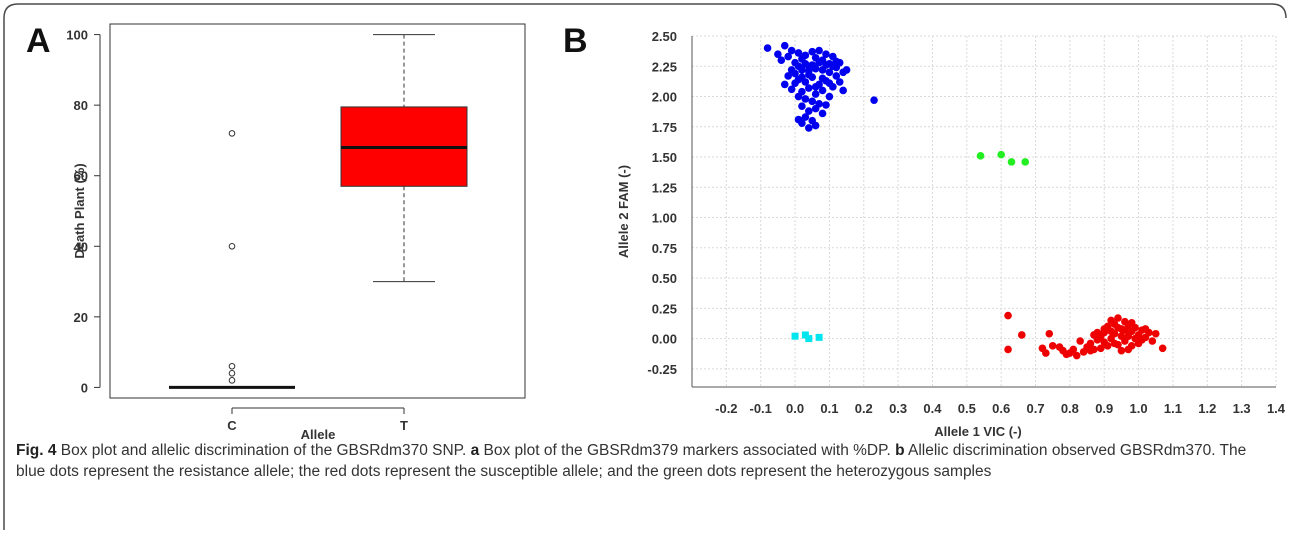  What do you see at coordinates (77, 35) in the screenshot?
I see `y-tick-label: 100` at bounding box center [77, 35].